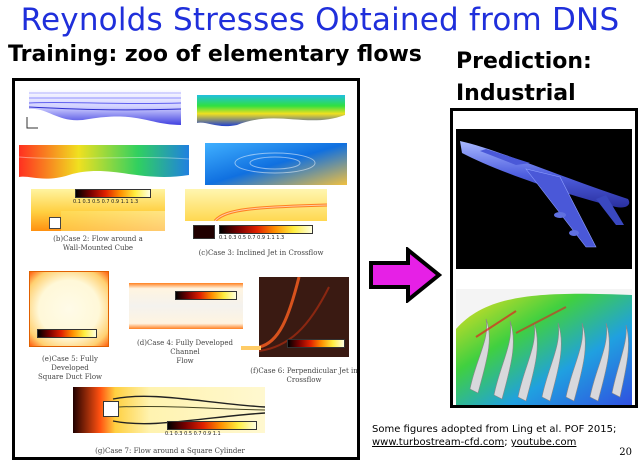  What do you see at coordinates (544, 199) in the screenshot?
I see `aircraft-figure` at bounding box center [544, 199].